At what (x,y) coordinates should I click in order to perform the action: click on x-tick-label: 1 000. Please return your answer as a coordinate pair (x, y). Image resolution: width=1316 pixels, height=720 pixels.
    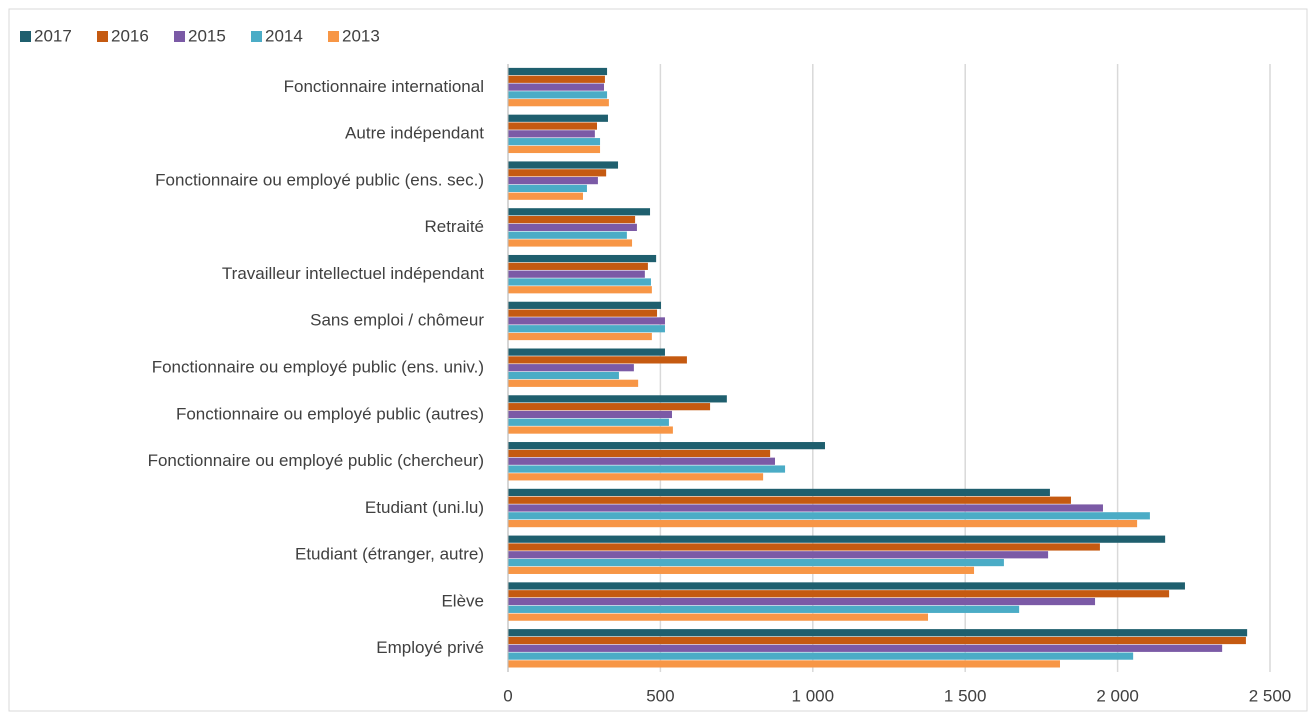
    Looking at the image, I should click on (813, 695).